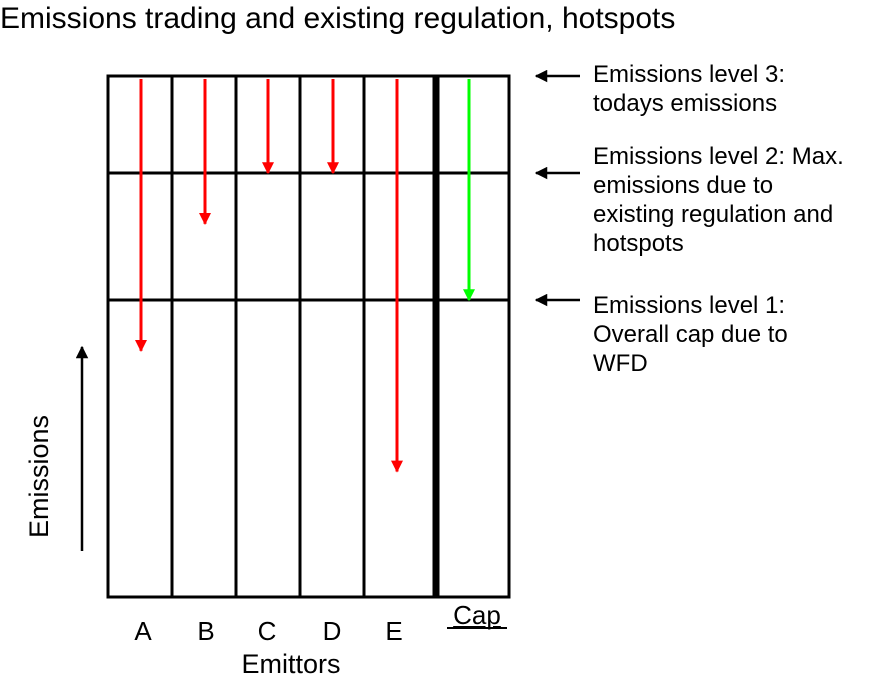 The width and height of the screenshot is (872, 678). Describe the element at coordinates (39, 476) in the screenshot. I see `y-axis-label: Emissions` at that location.